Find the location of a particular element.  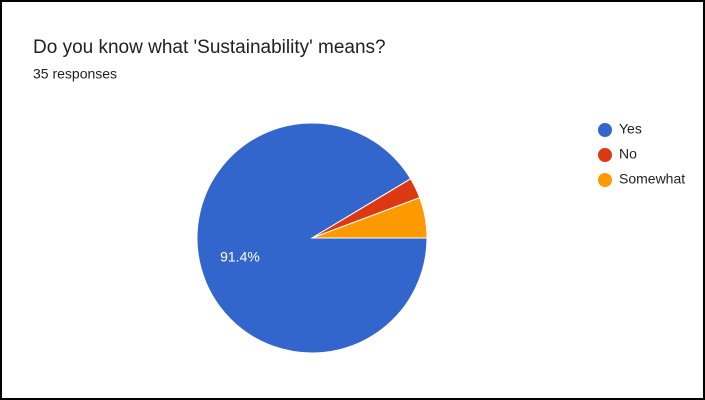

pie-slice is located at coordinates (369, 218).